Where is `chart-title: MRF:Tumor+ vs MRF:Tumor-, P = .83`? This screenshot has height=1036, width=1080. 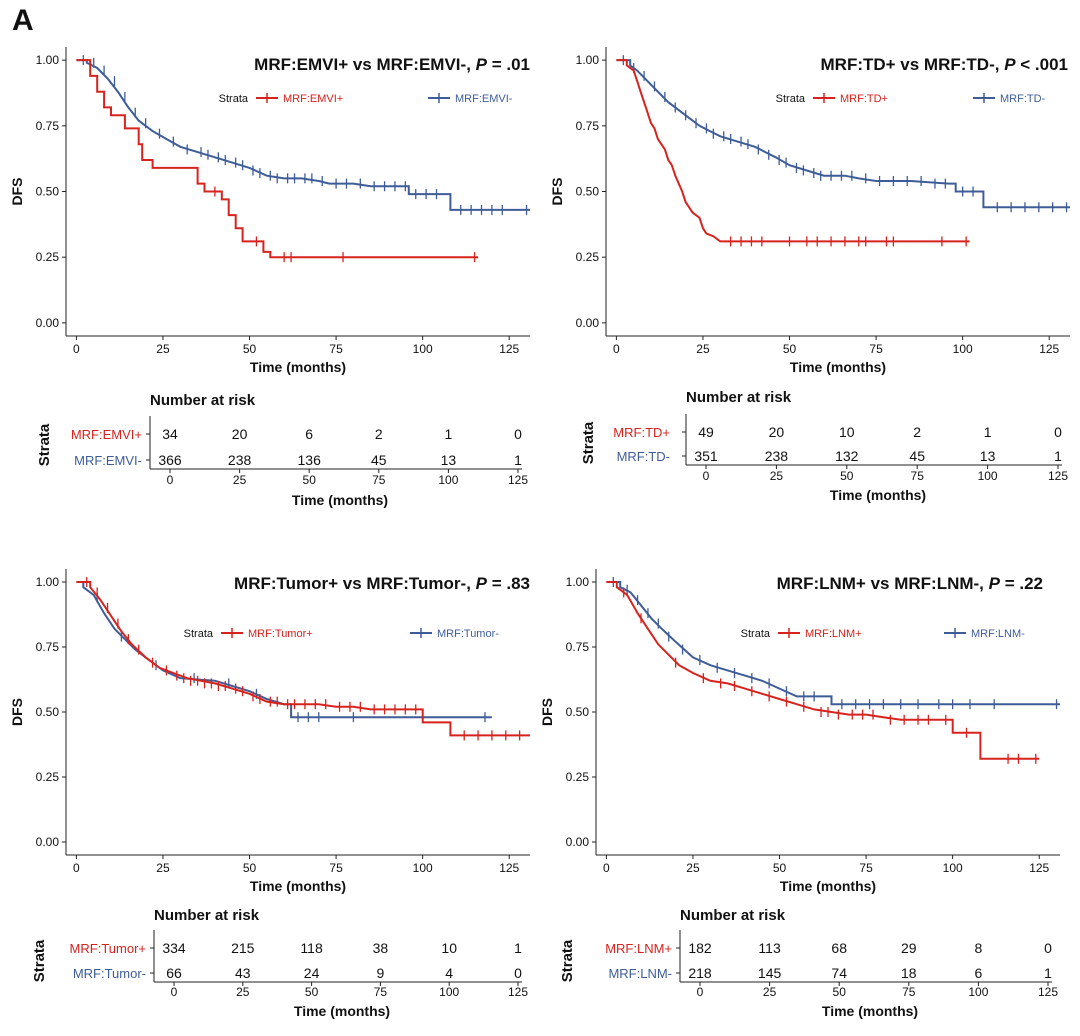 chart-title: MRF:Tumor+ vs MRF:Tumor-, P = .83 is located at coordinates (382, 583).